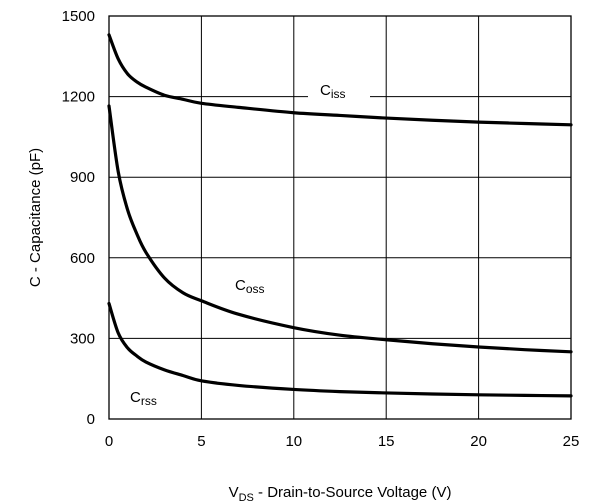 The image size is (597, 502). Describe the element at coordinates (91, 419) in the screenshot. I see `y-tick-label: 0` at that location.